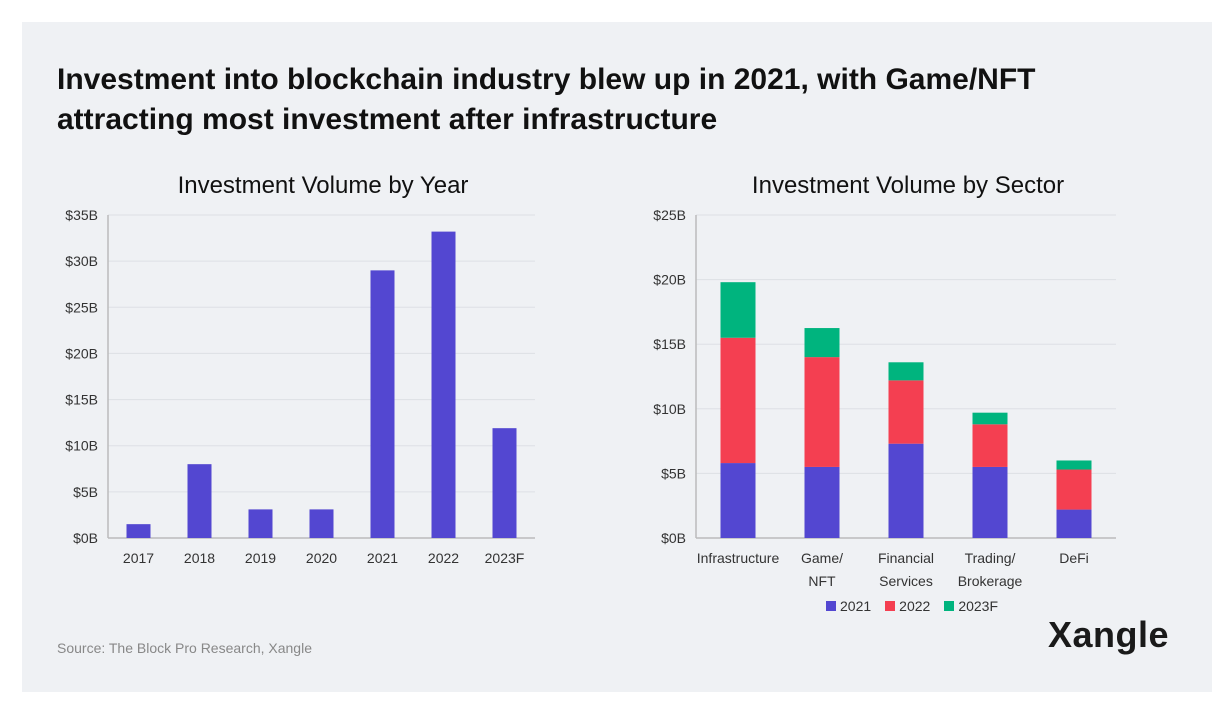 The width and height of the screenshot is (1232, 714). I want to click on bar-2023f-financial-services, so click(906, 371).